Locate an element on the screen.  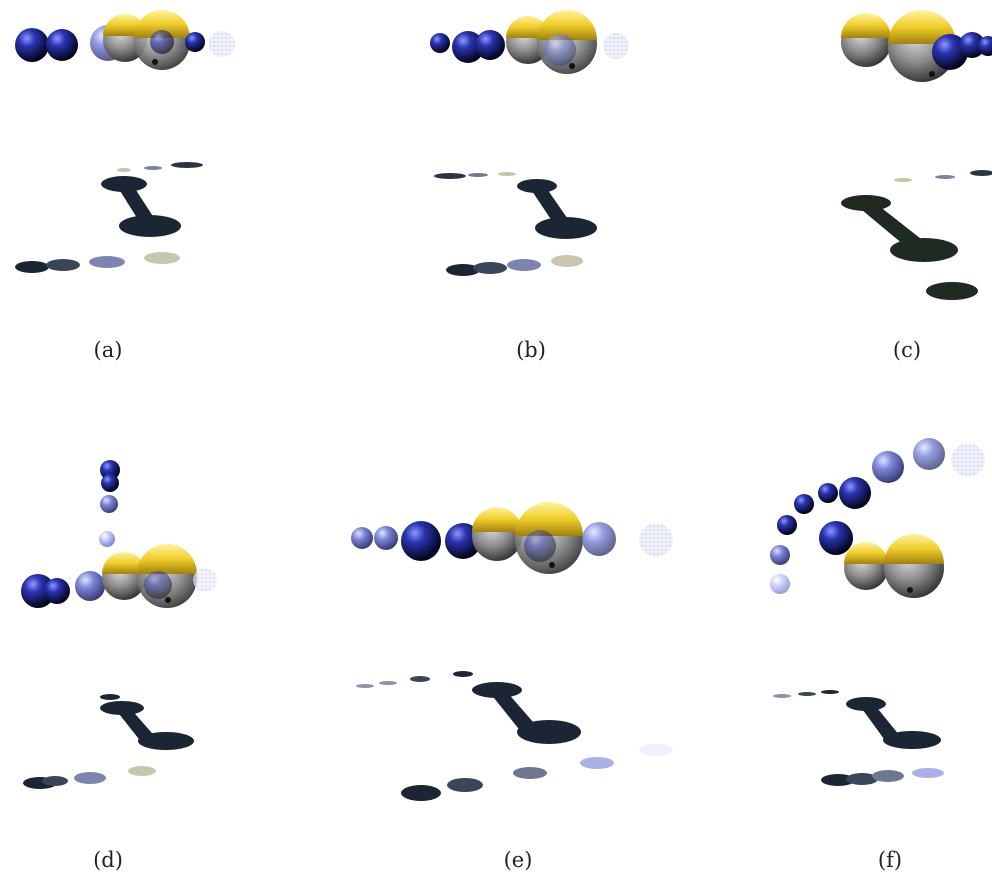
panel-a-caption: (a) is located at coordinates (108, 350).